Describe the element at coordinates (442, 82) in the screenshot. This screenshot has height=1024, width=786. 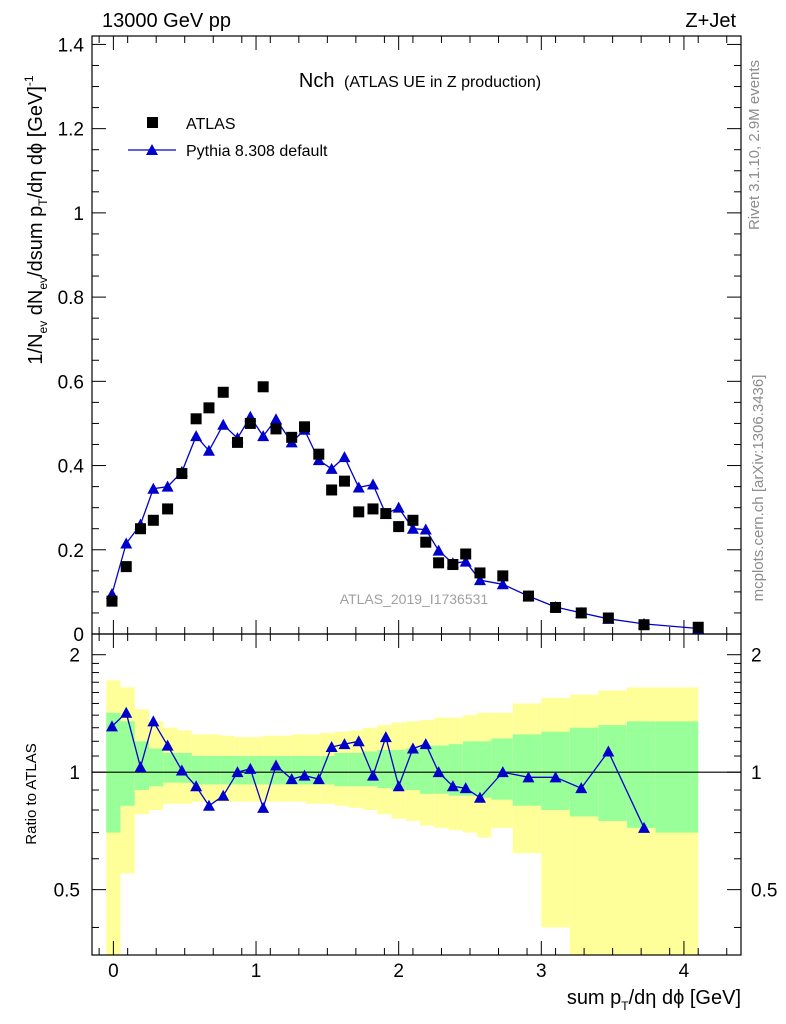
I see `plot-title-sub: (ATLAS UE in Z production)` at that location.